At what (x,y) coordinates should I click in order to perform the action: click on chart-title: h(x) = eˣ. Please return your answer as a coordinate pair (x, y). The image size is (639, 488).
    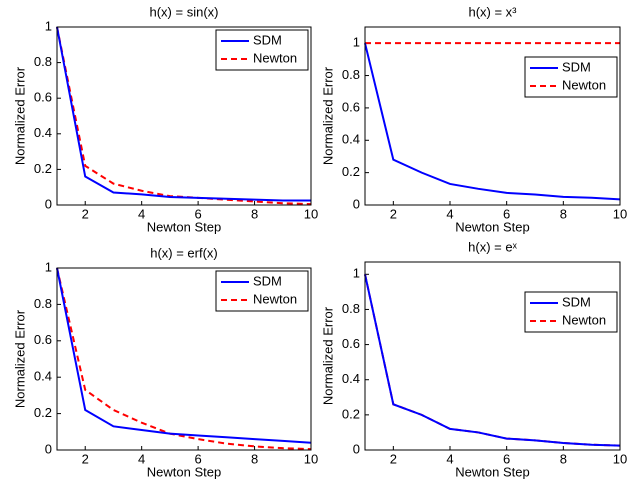
    Looking at the image, I should click on (492, 246).